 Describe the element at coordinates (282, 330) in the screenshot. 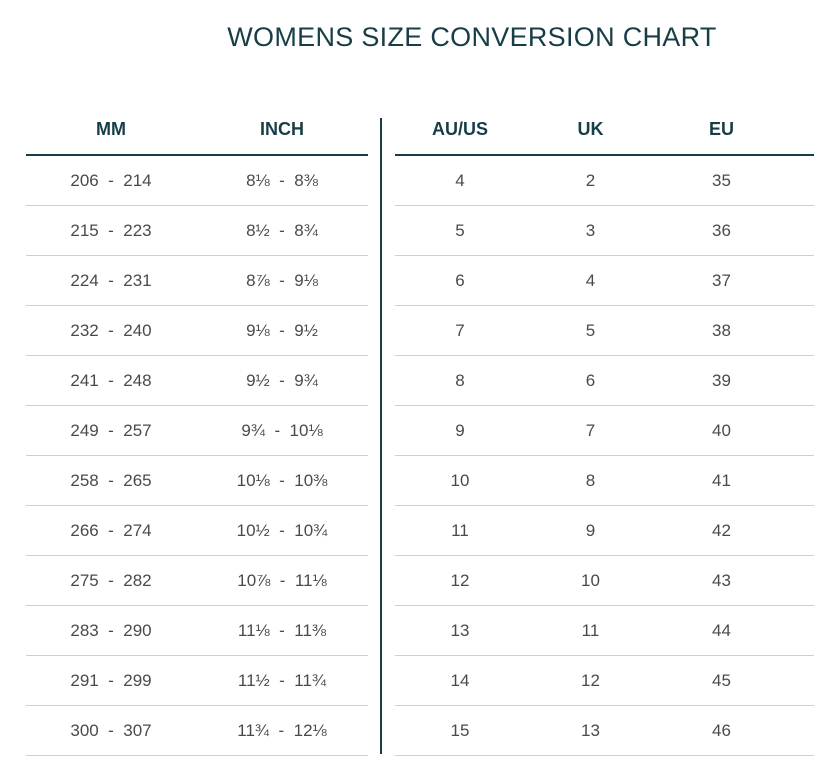

I see `inch-cell: 9⅛ - 9½` at that location.